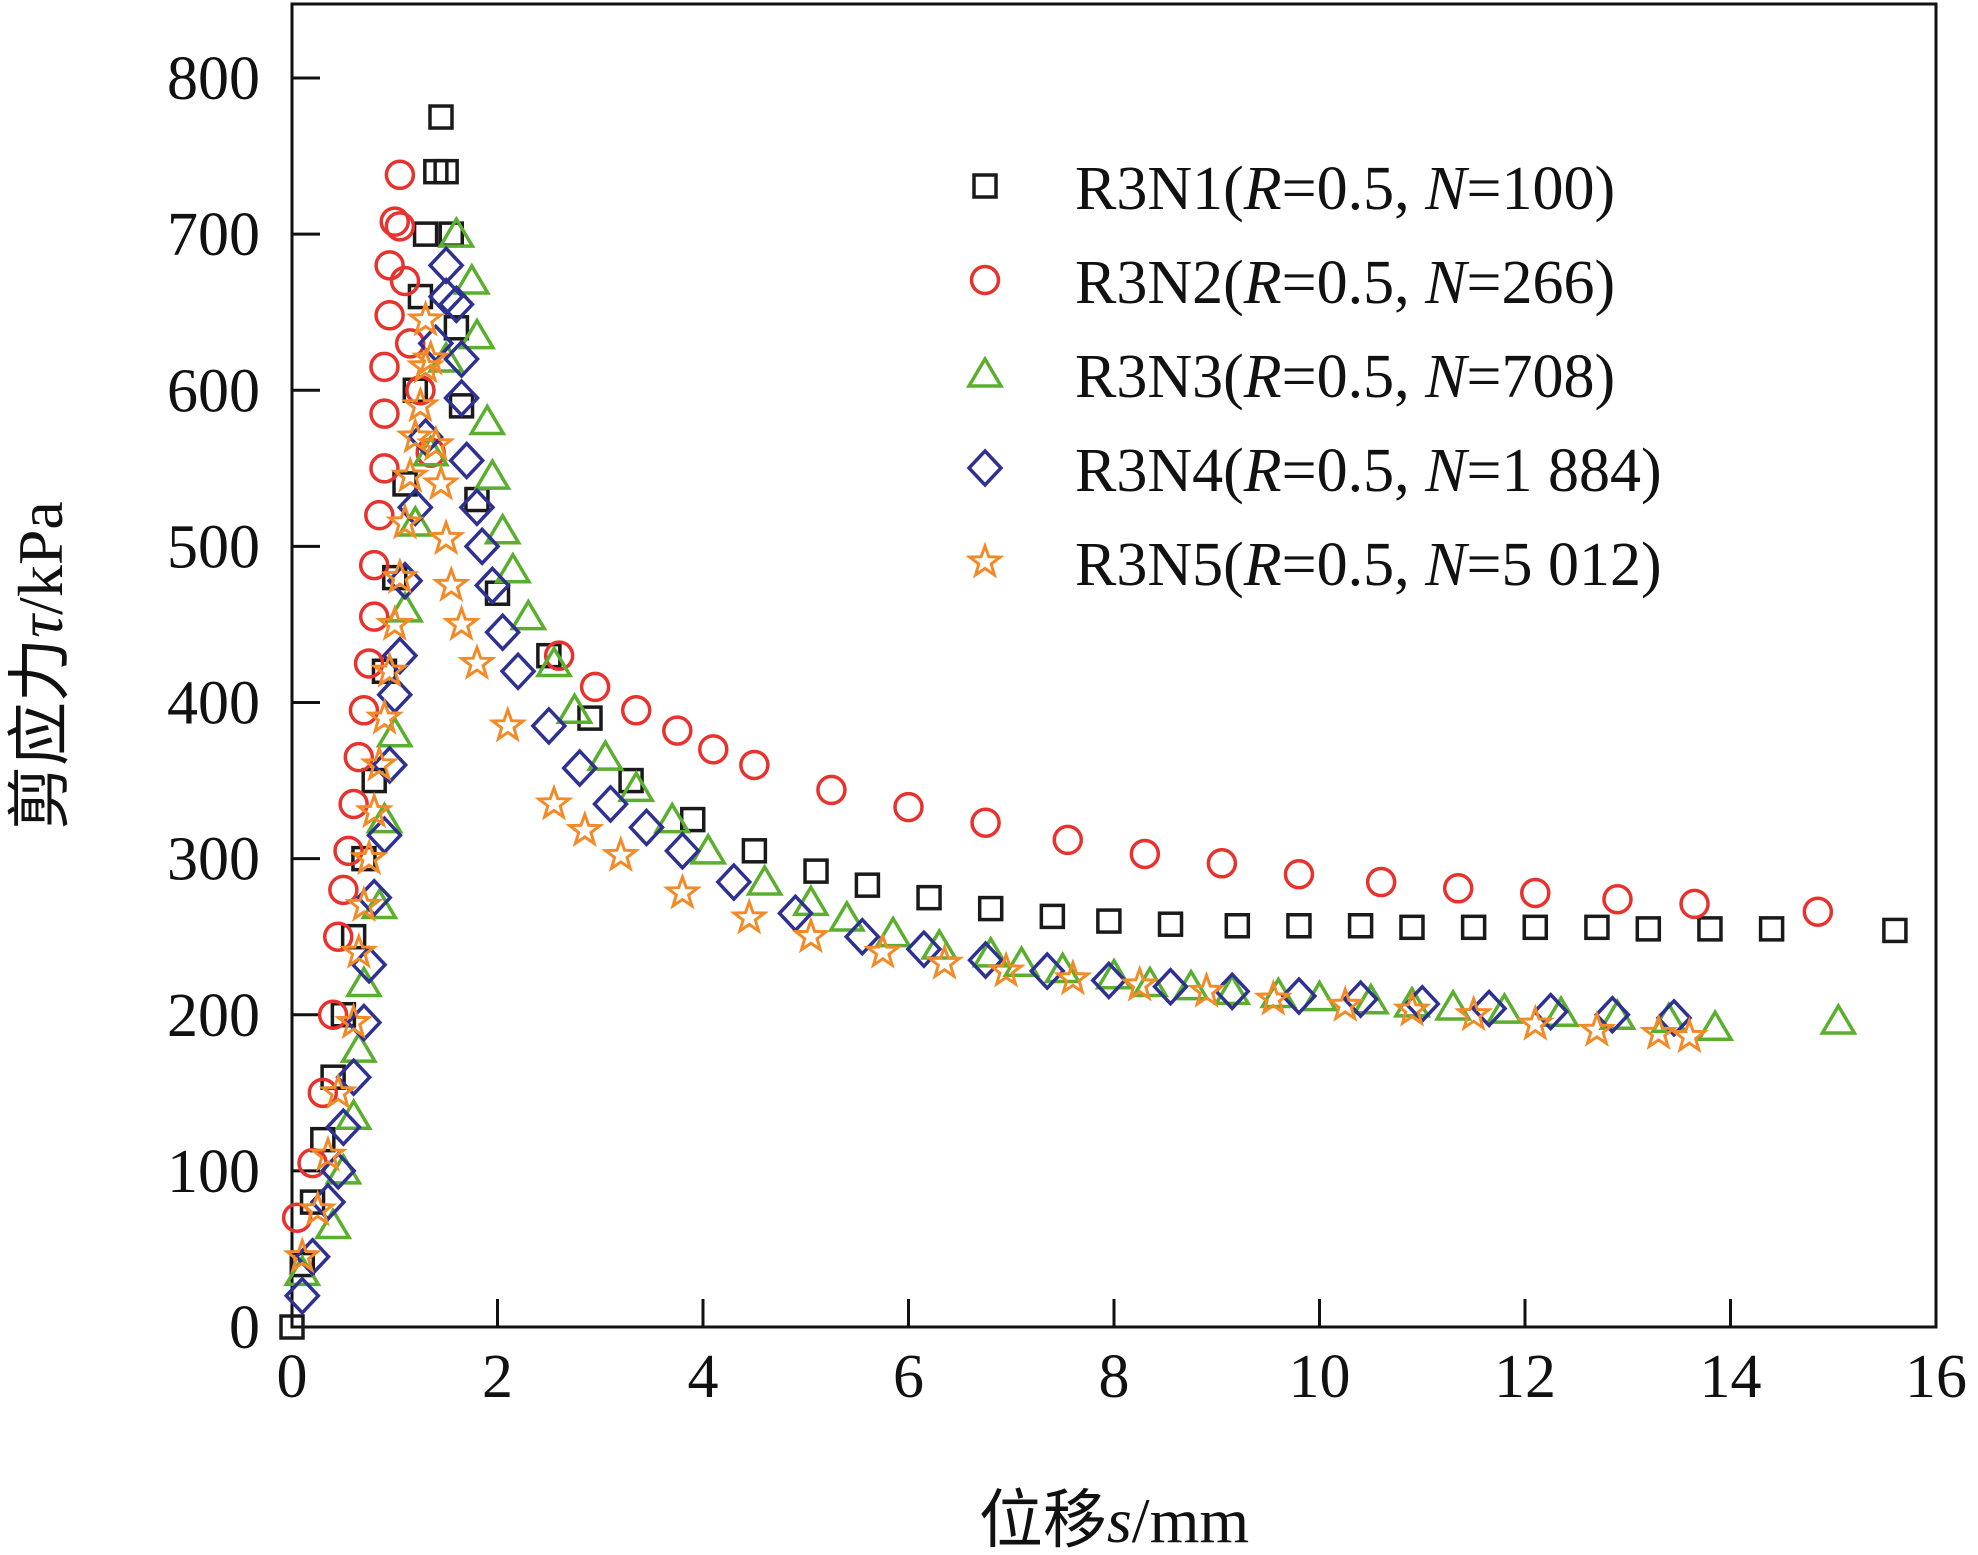  Describe the element at coordinates (1447, 283) in the screenshot. I see `legend-n-symbol: N` at that location.